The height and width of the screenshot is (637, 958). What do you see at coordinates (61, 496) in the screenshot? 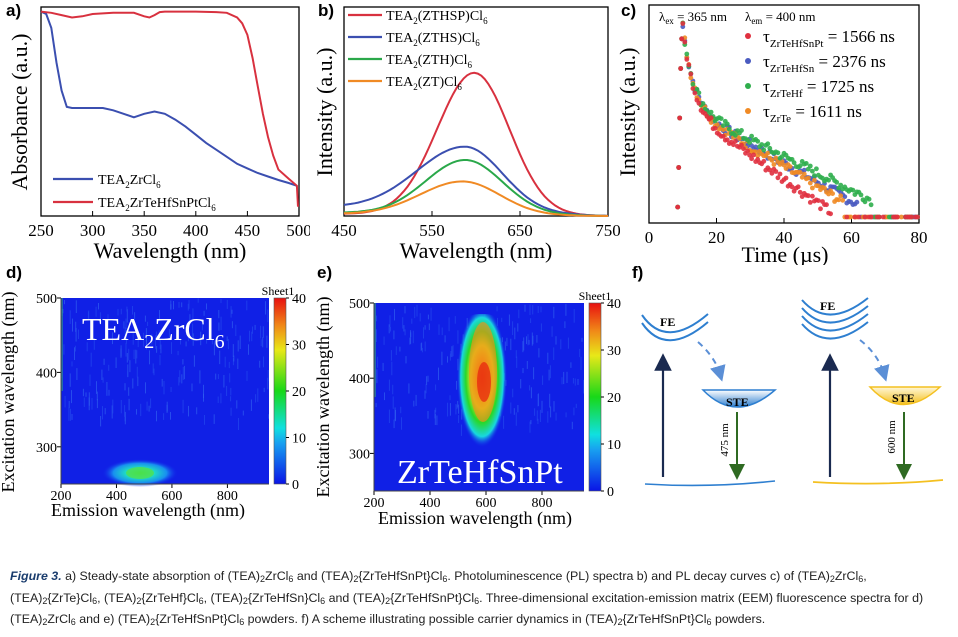
I see `x-tick-label: 200` at bounding box center [61, 496].